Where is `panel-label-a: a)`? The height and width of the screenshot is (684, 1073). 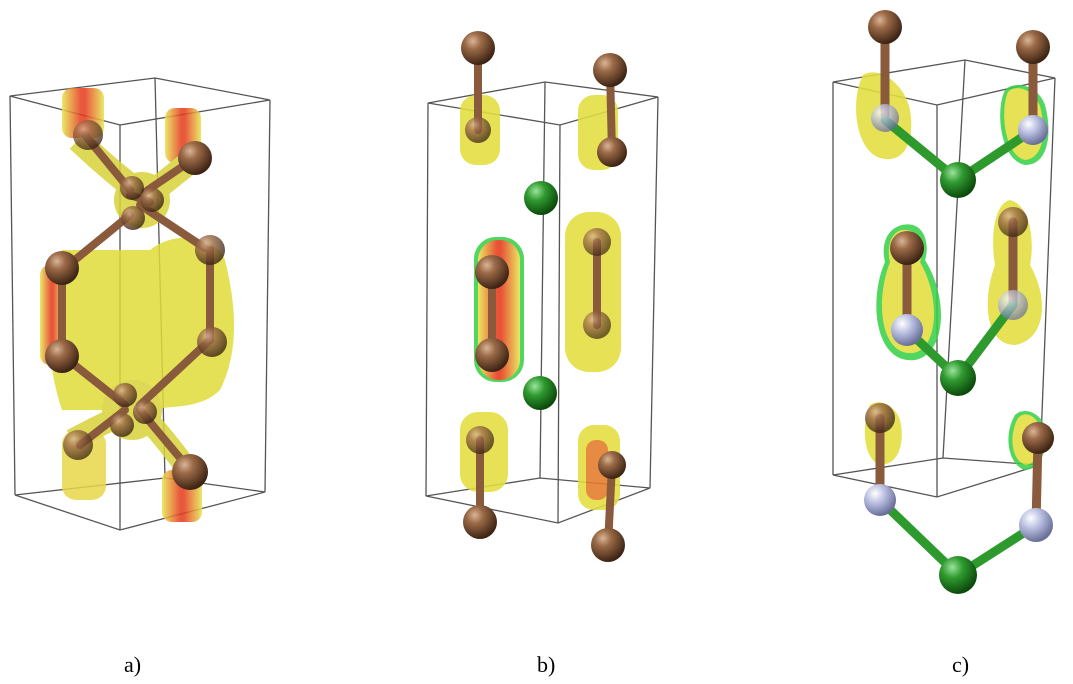 panel-label-a: a) is located at coordinates (133, 664).